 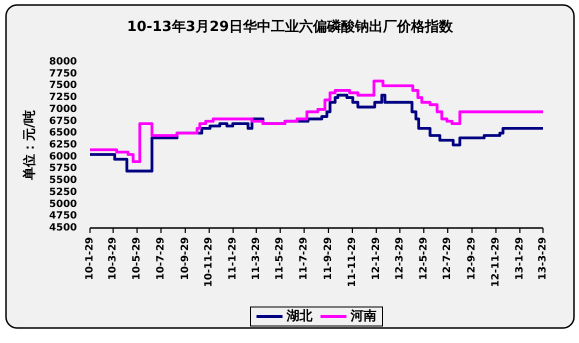 What do you see at coordinates (63, 192) in the screenshot?
I see `y-tick-label: 5250` at bounding box center [63, 192].